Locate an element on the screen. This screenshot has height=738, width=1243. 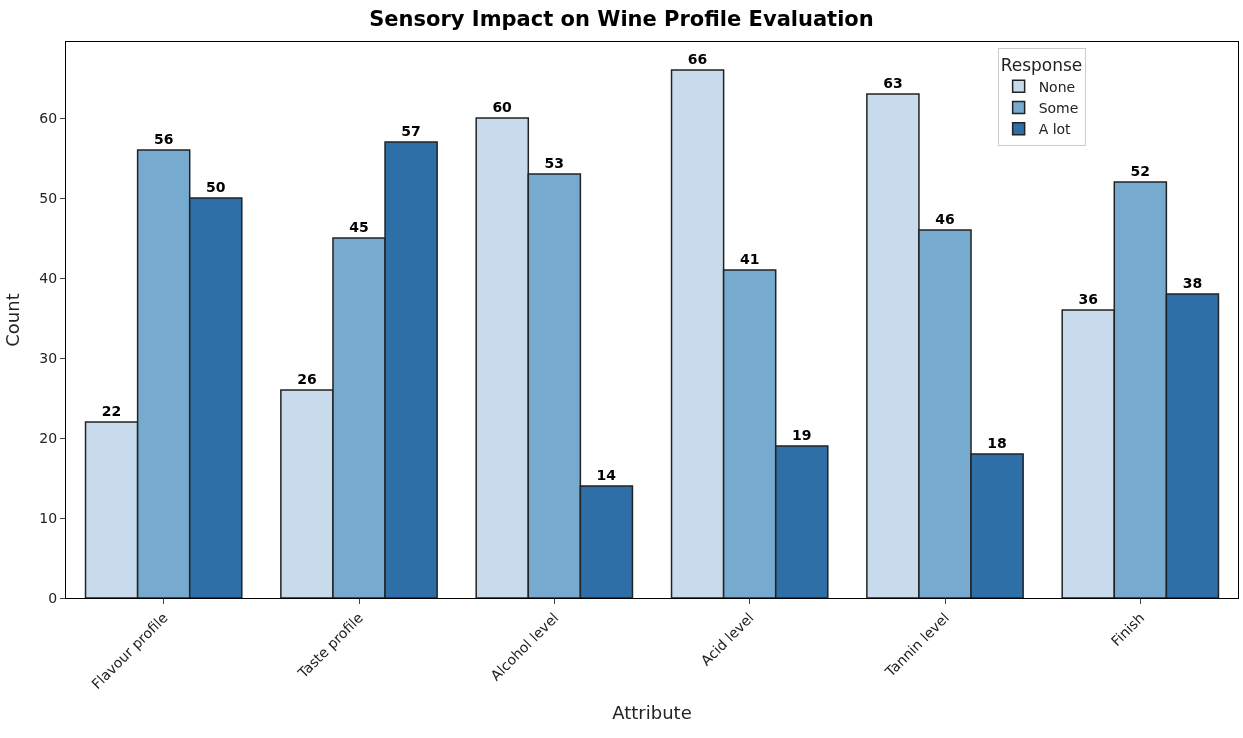
data-label: 38 is located at coordinates (1192, 283).